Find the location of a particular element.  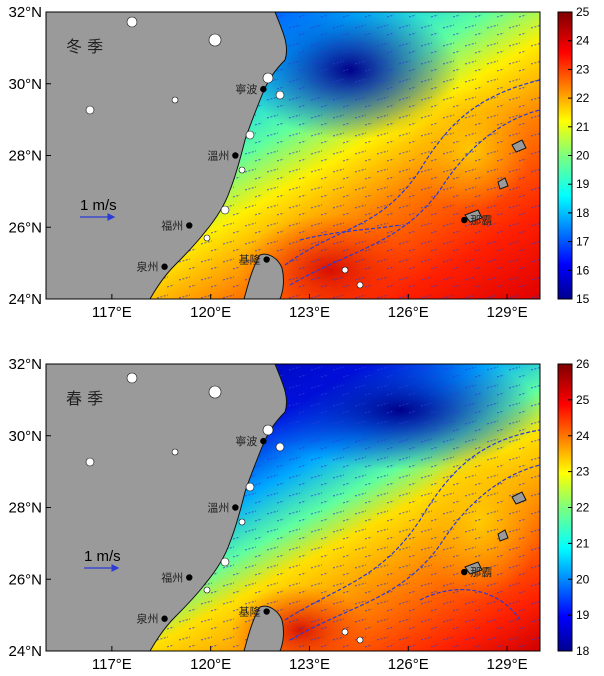

colorbar-tick-label: 15 is located at coordinates (583, 299).